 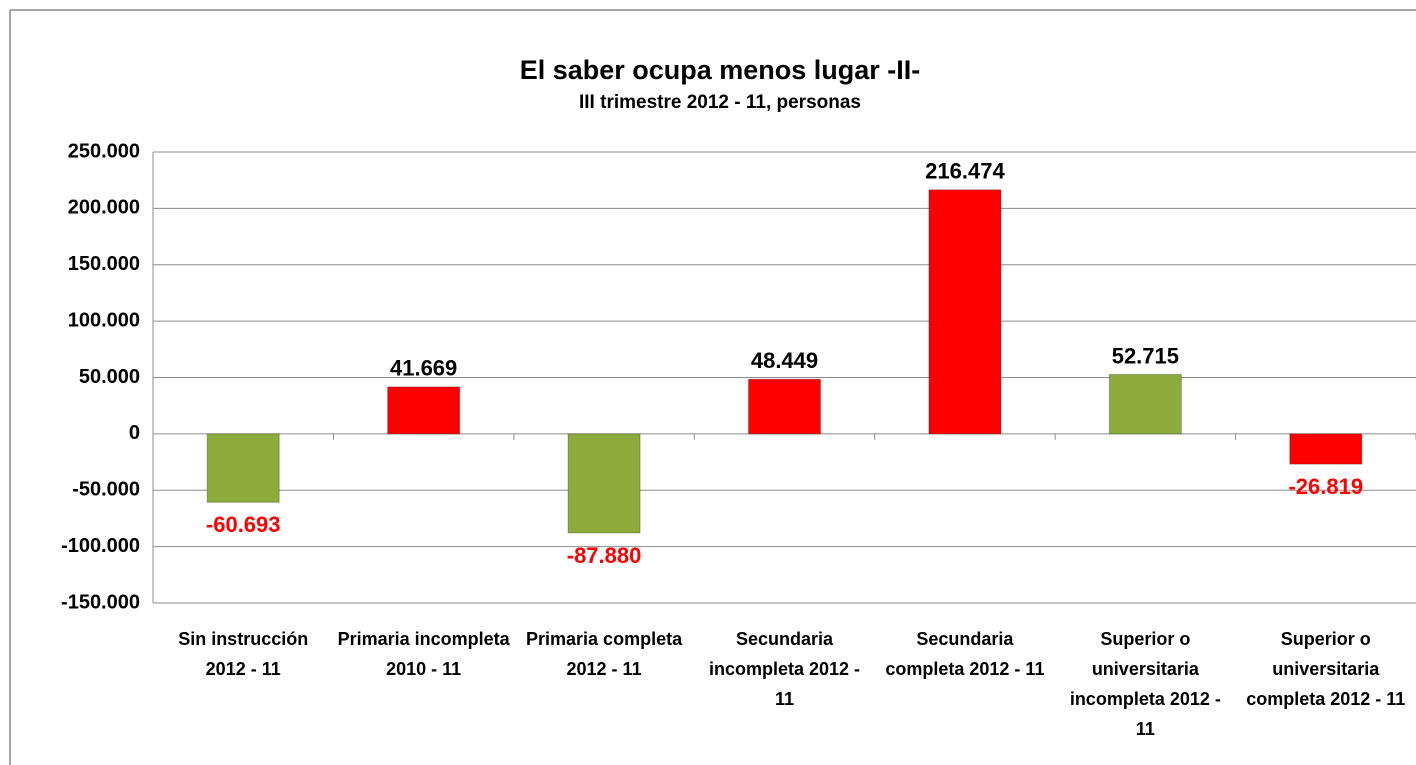 What do you see at coordinates (720, 70) in the screenshot?
I see `chart-title: El saber ocupa menos lugar -II-` at bounding box center [720, 70].